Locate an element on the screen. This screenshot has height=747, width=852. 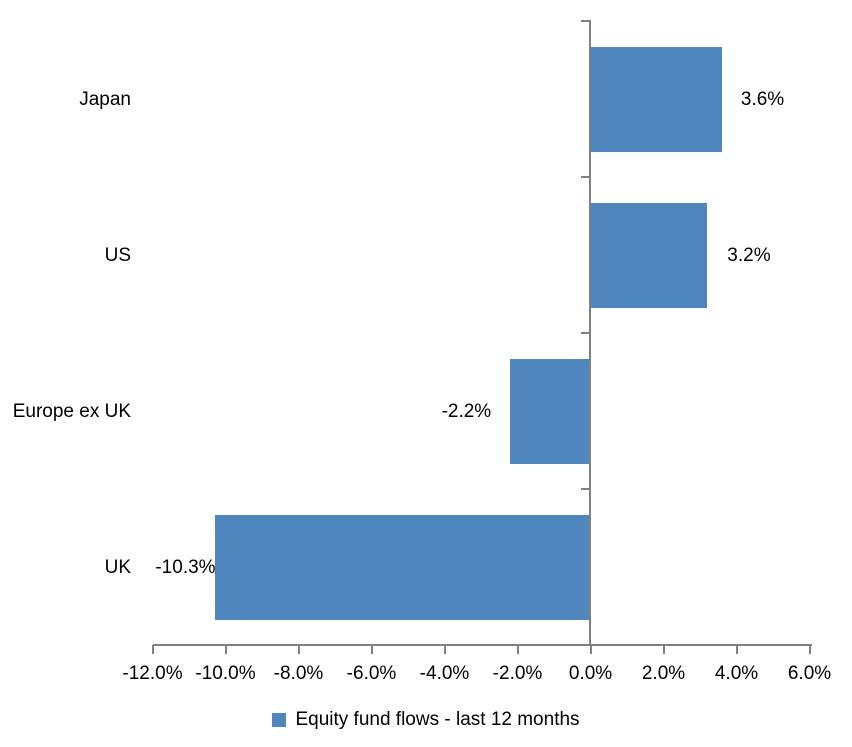
legend-series-label: Equity fund flows - last 12 months is located at coordinates (437, 719).